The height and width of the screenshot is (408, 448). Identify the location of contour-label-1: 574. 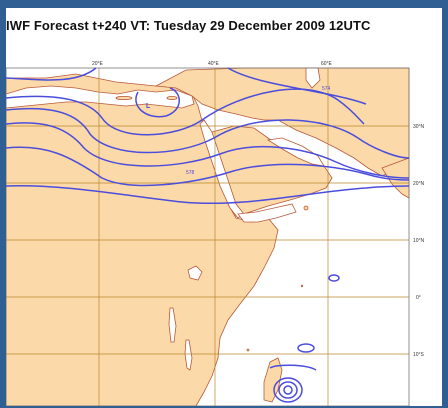
(326, 89).